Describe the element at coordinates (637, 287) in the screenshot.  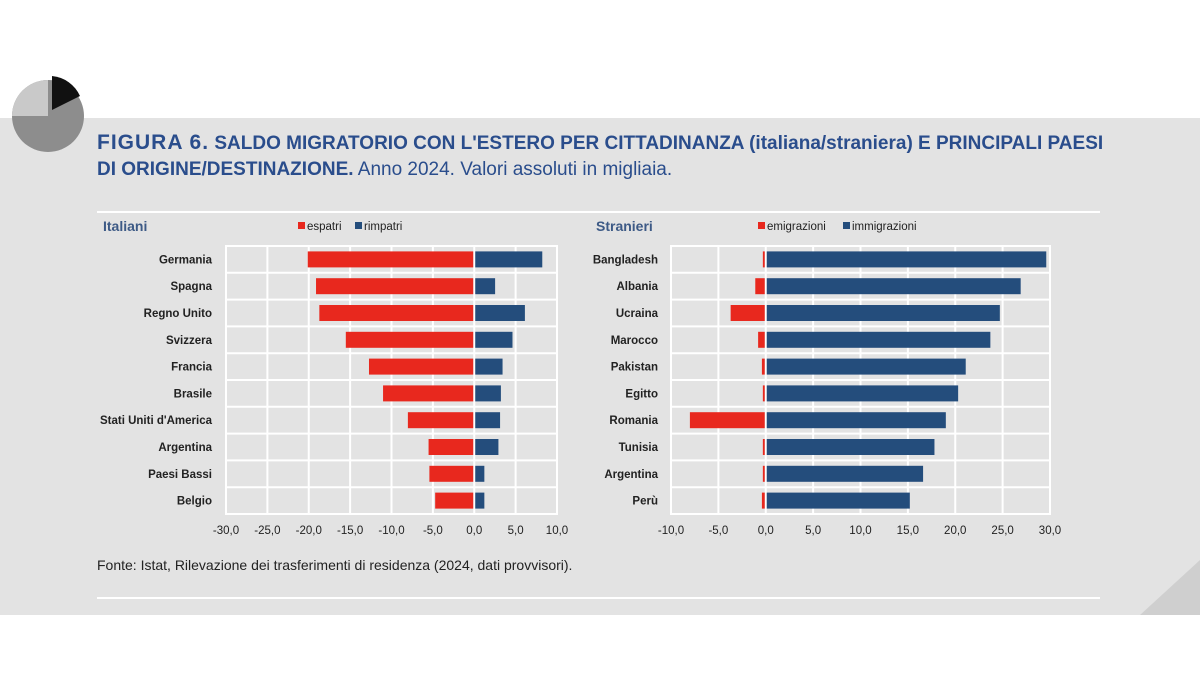
I see `category-label: Albania` at that location.